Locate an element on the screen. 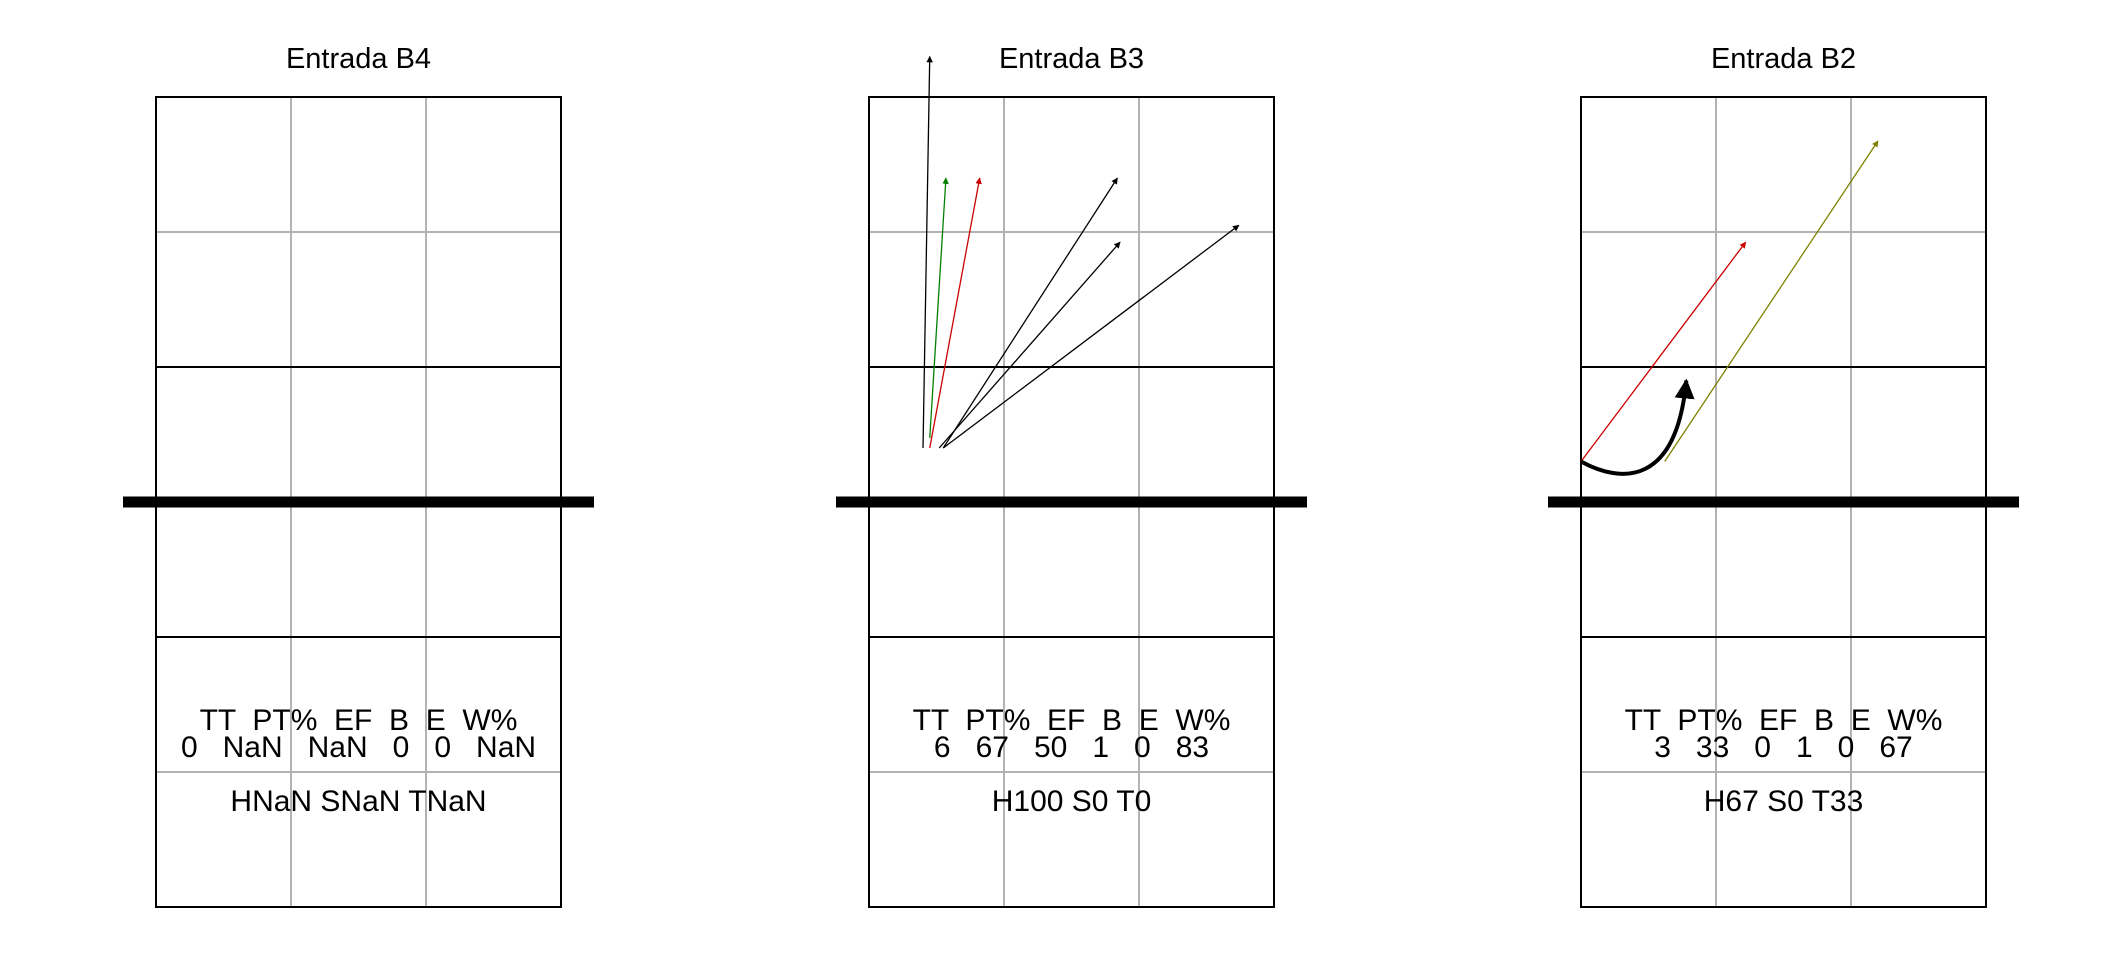 The width and height of the screenshot is (2112, 960). summary-text: H100 S0 T0 is located at coordinates (1072, 801).